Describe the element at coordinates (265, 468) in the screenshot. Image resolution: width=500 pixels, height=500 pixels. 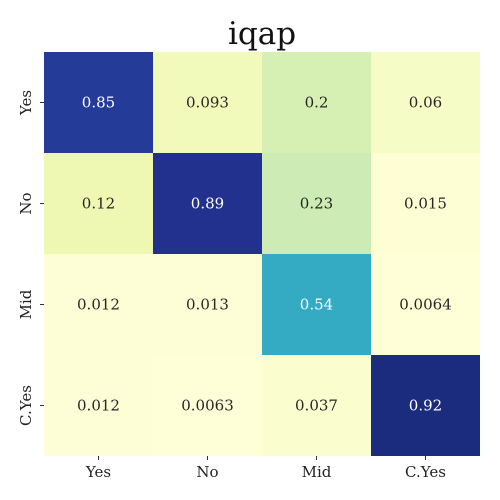
I see `x-axis-ticks: Yes No Mid C.Yes` at that location.